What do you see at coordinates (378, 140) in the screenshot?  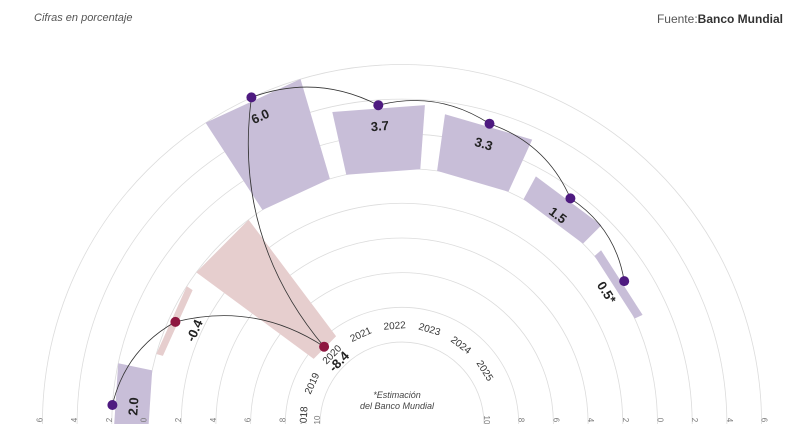 I see `bar-2022` at bounding box center [378, 140].